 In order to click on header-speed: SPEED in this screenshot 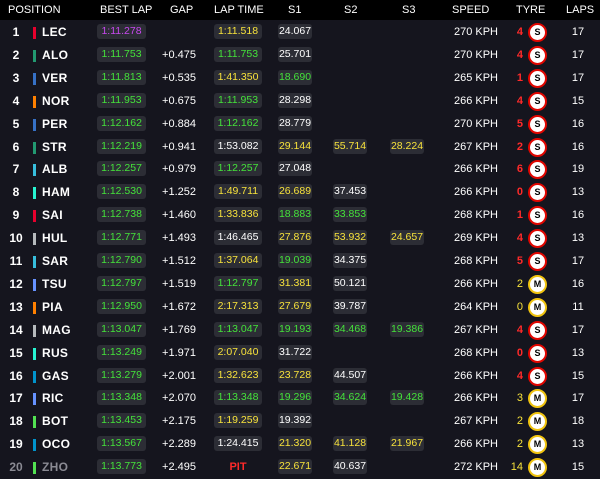, I will do `click(471, 10)`.